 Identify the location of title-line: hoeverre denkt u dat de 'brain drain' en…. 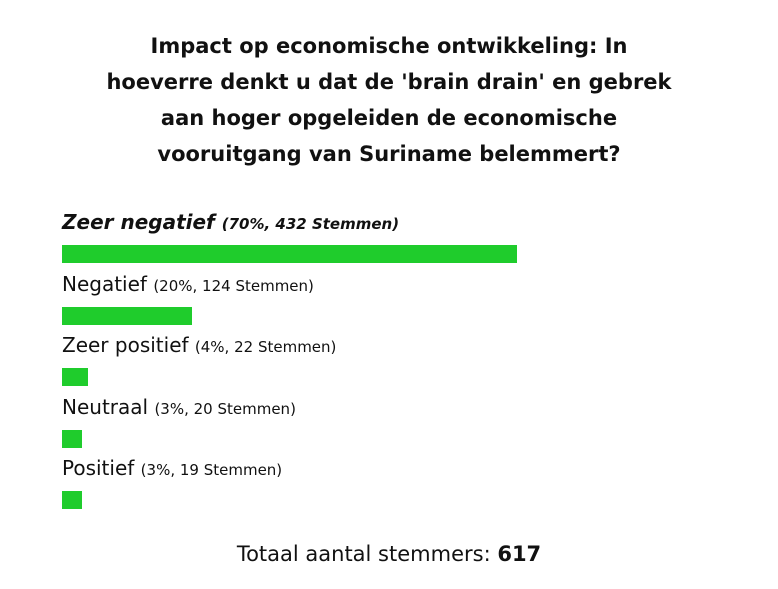
(389, 82).